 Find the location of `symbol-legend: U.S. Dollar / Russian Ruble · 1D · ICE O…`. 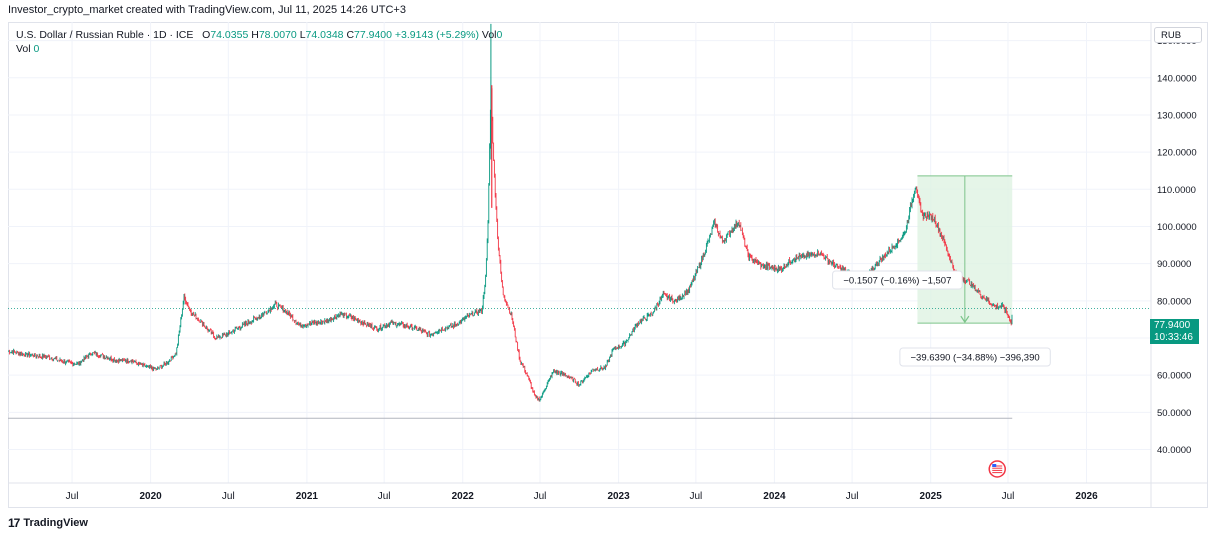

symbol-legend: U.S. Dollar / Russian Ruble · 1D · ICE O… is located at coordinates (259, 35).